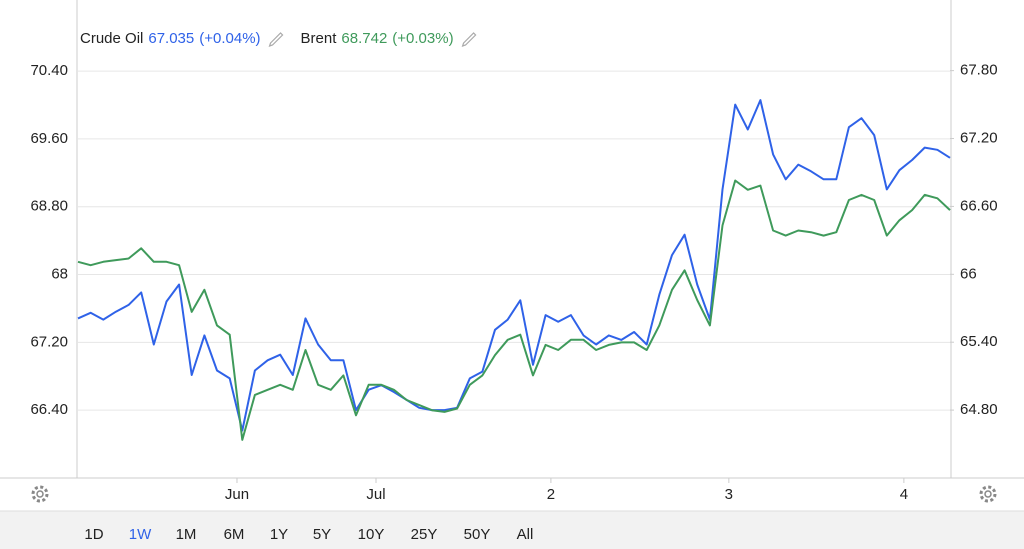  Describe the element at coordinates (979, 137) in the screenshot. I see `y2-tick-label: 67.20` at that location.